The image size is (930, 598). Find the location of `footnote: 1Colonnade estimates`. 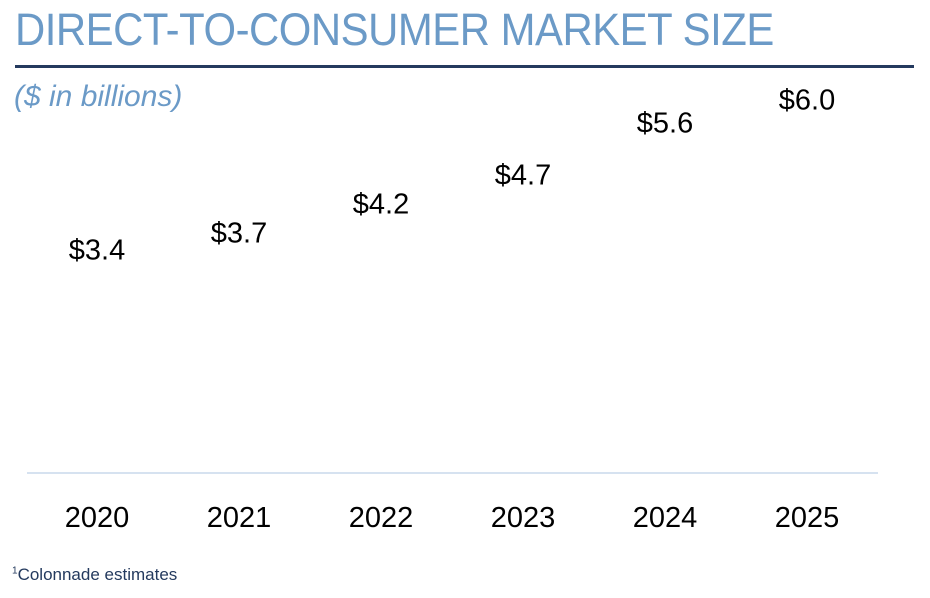

footnote: 1Colonnade estimates is located at coordinates (94, 575).